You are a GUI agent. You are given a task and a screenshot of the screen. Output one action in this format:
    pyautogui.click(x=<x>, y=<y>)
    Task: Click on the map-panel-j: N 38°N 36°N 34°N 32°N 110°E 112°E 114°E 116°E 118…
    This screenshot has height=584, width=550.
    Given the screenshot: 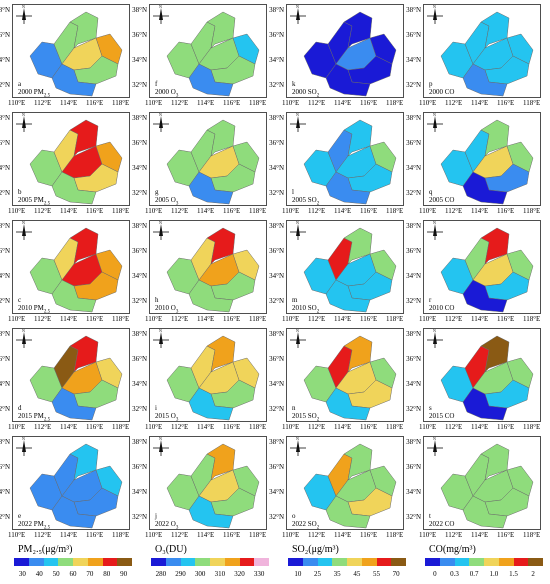 What is the action you would take?
    pyautogui.click(x=199, y=487)
    